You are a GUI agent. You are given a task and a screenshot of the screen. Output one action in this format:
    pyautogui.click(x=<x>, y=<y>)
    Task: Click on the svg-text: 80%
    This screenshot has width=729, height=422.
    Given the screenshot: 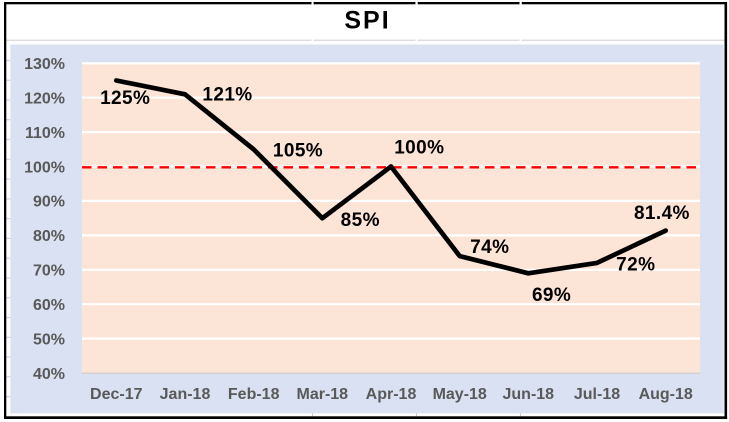 What is the action you would take?
    pyautogui.click(x=49, y=236)
    